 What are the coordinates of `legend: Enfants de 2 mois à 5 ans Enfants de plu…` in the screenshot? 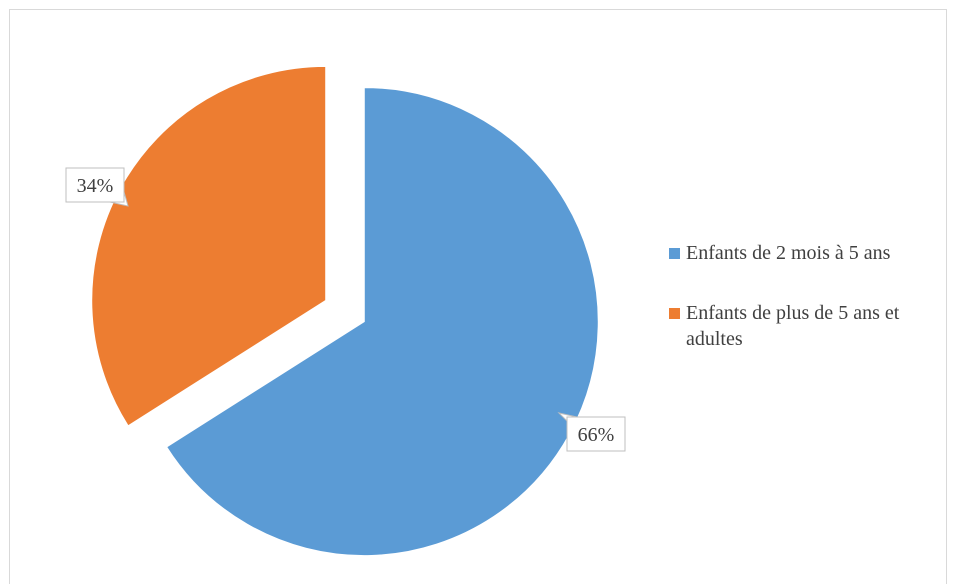 It's located at (809, 313).